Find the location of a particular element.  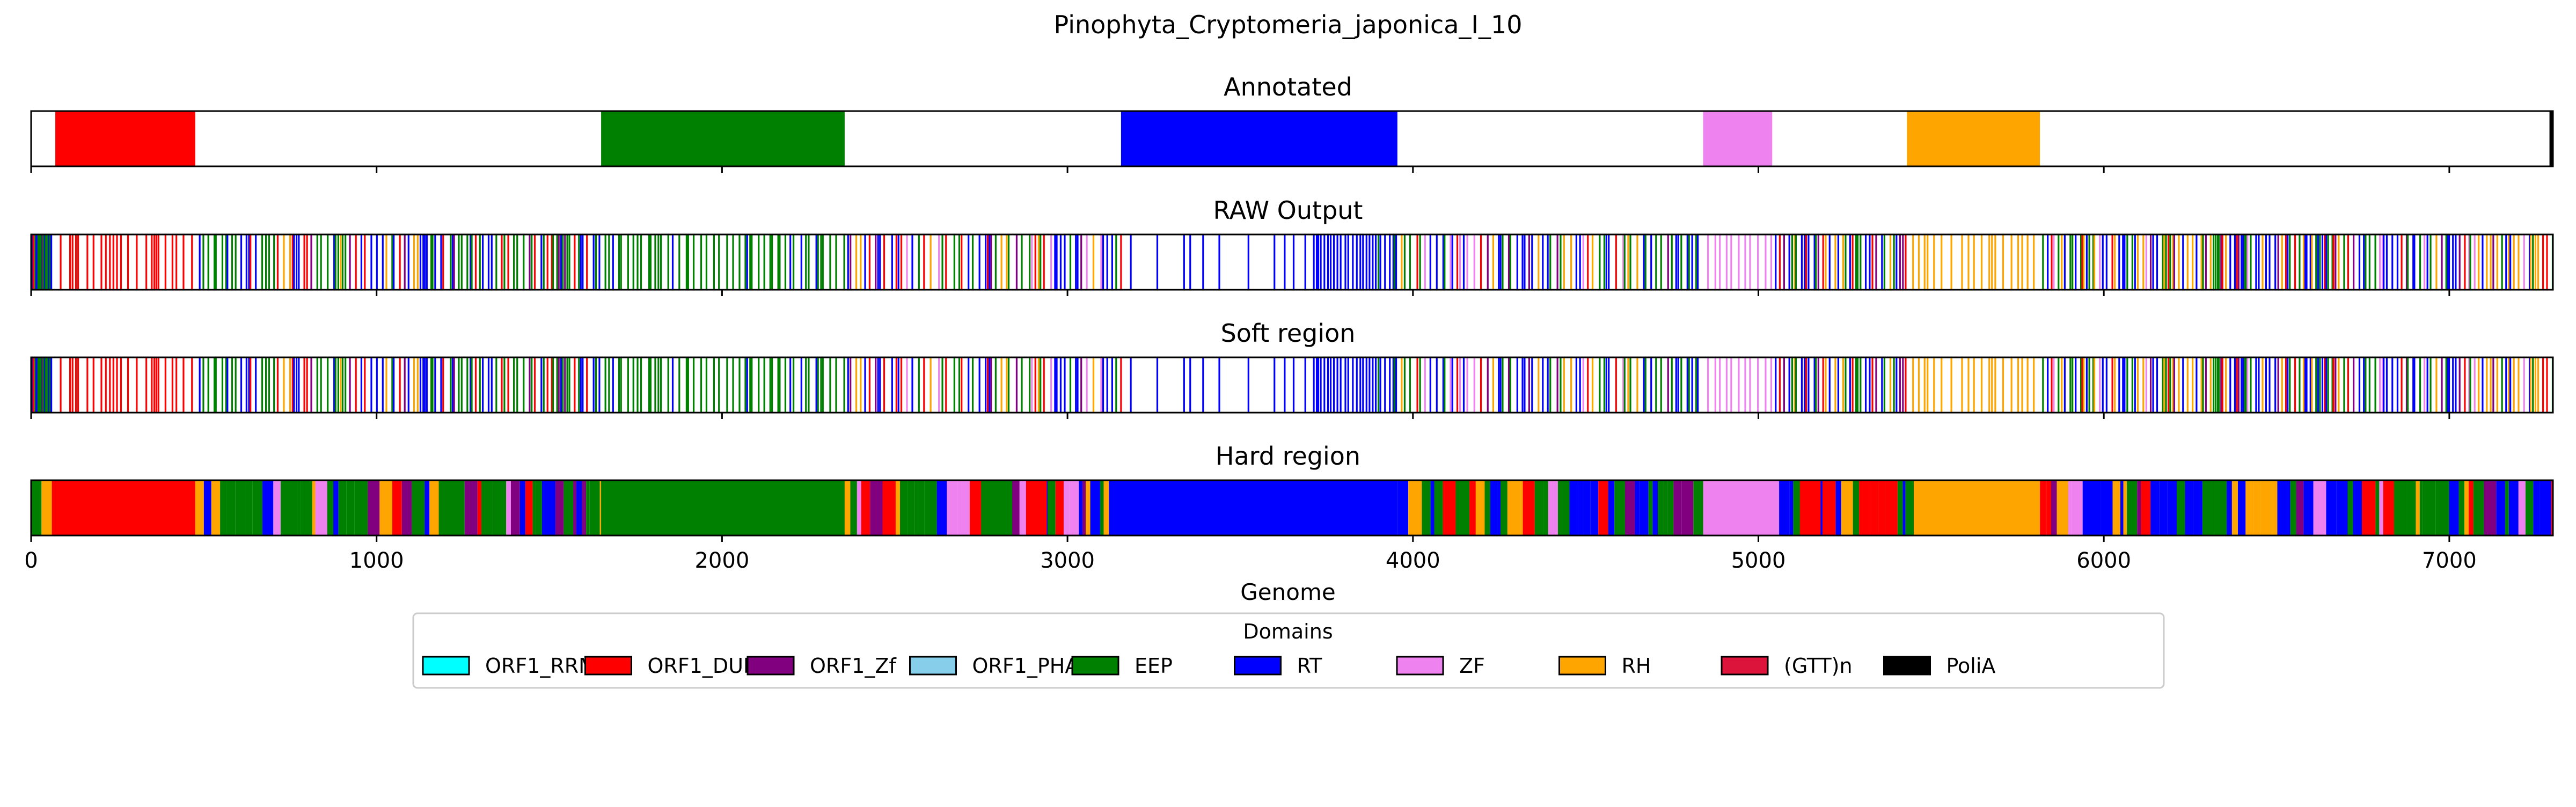

panel-soft-region: Soft region is located at coordinates (1292, 369).